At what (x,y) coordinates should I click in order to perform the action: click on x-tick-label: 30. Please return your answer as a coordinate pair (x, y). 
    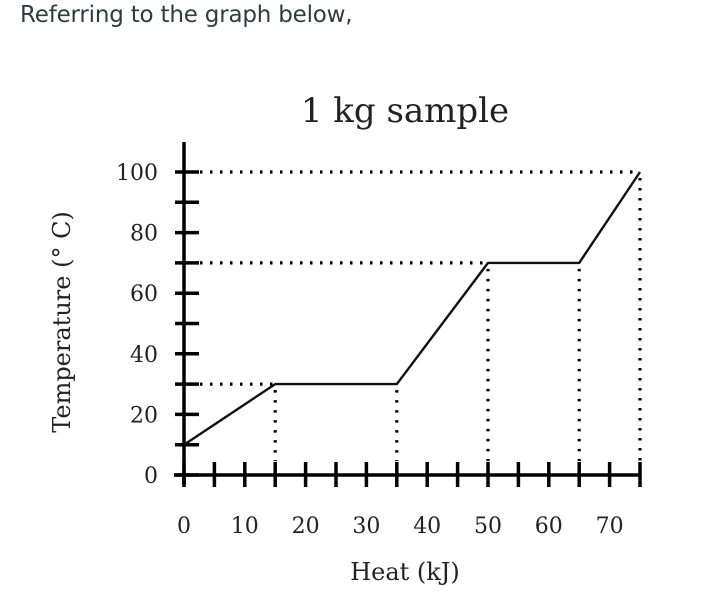
    Looking at the image, I should click on (366, 526).